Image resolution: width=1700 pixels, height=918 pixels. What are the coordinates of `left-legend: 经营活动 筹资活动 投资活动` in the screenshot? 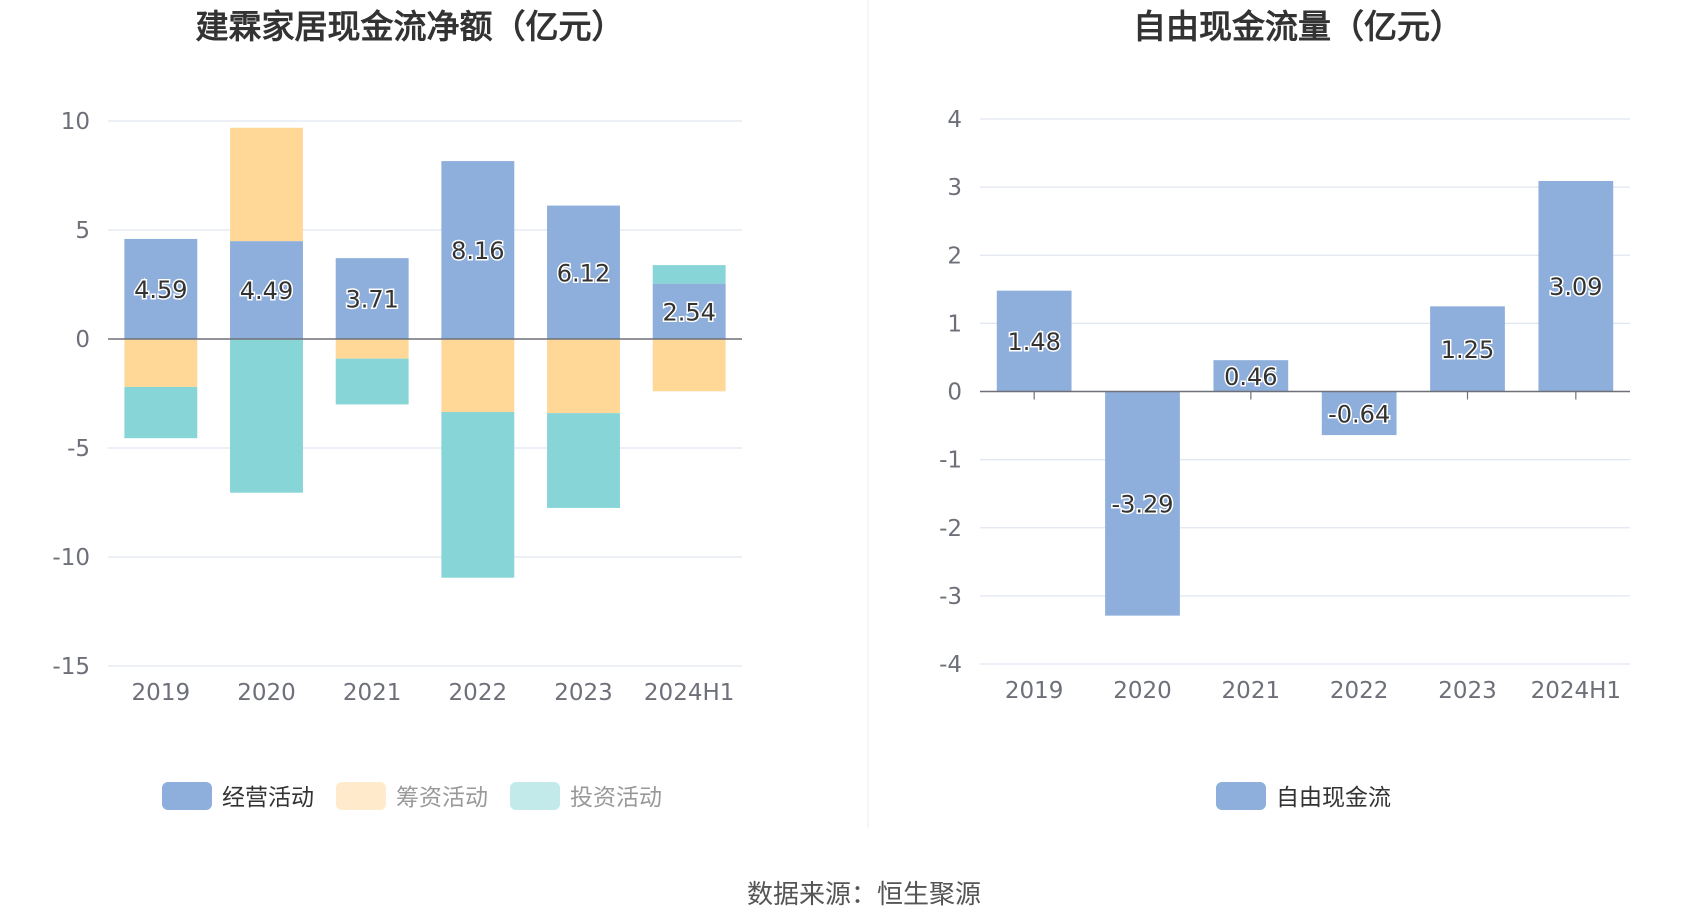 It's located at (412, 796).